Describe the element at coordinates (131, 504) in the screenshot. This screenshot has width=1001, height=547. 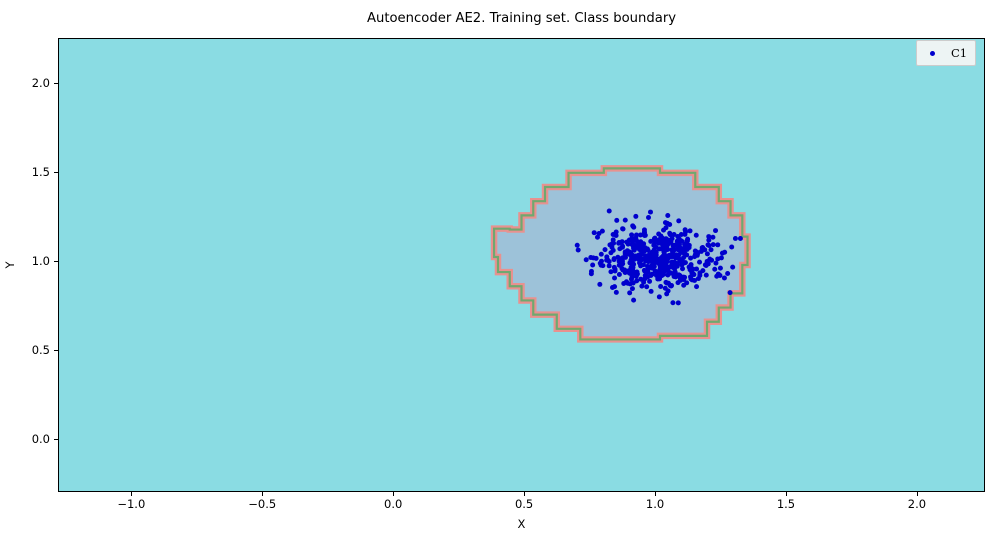
I see `x-tick-label: −1.0` at that location.